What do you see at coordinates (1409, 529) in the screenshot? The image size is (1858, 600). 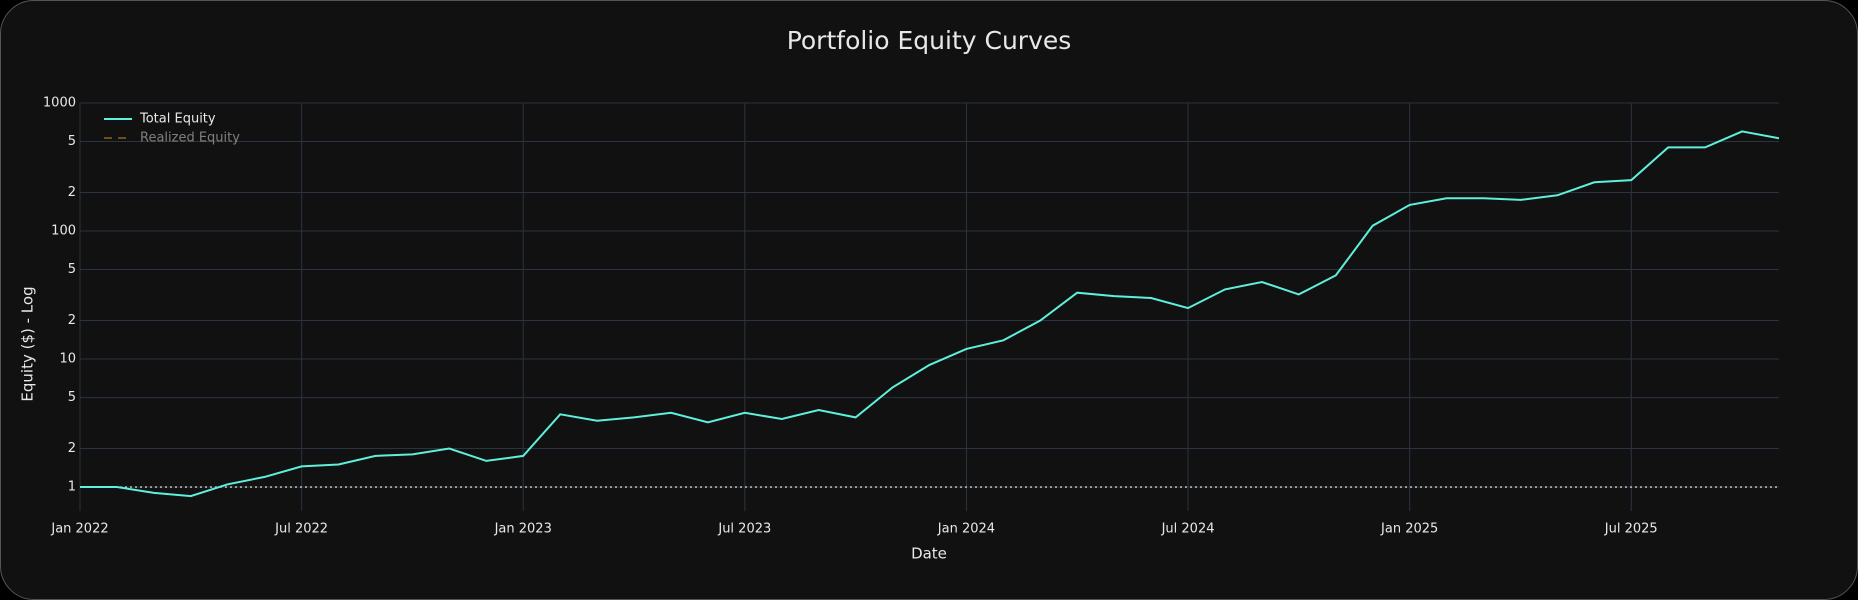 I see `x-tick-label: Jan 2025` at bounding box center [1409, 529].